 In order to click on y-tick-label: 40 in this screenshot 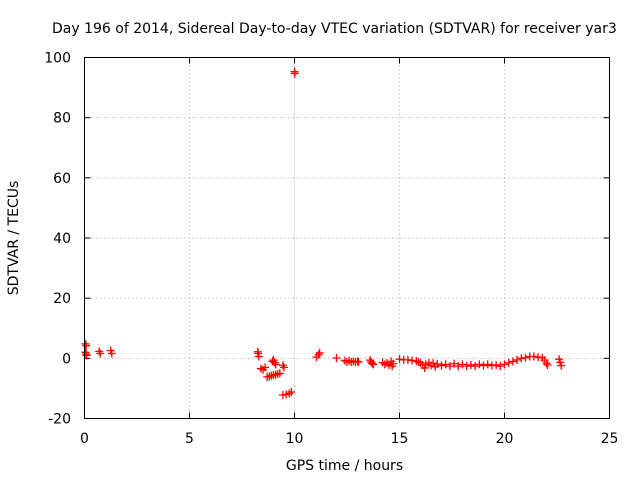, I will do `click(62, 239)`.